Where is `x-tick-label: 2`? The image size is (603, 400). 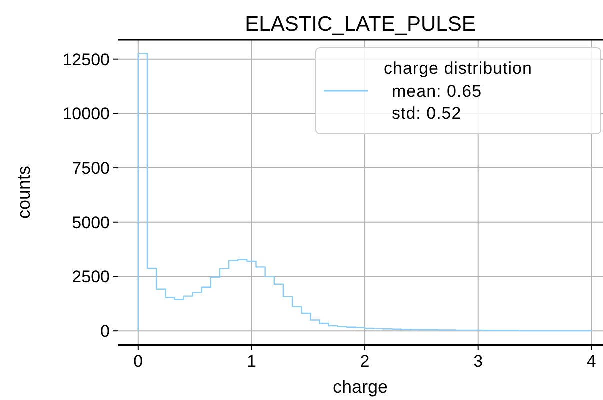
x-tick-label: 2 is located at coordinates (365, 361).